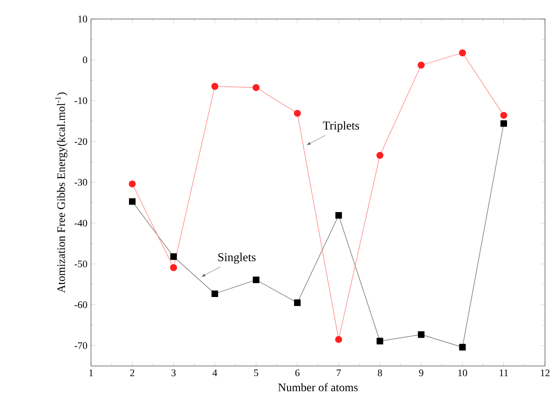  Describe the element at coordinates (81, 264) in the screenshot. I see `y-tick-label: -50` at that location.